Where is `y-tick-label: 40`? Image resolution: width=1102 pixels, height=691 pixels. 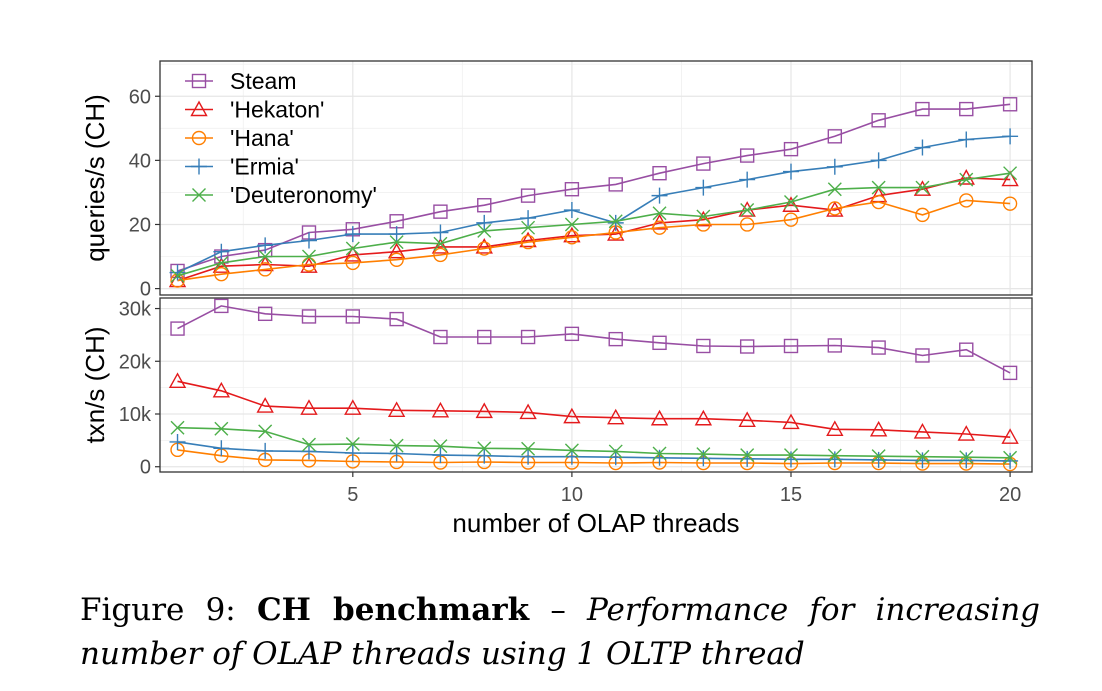
y-tick-label: 40 is located at coordinates (140, 161).